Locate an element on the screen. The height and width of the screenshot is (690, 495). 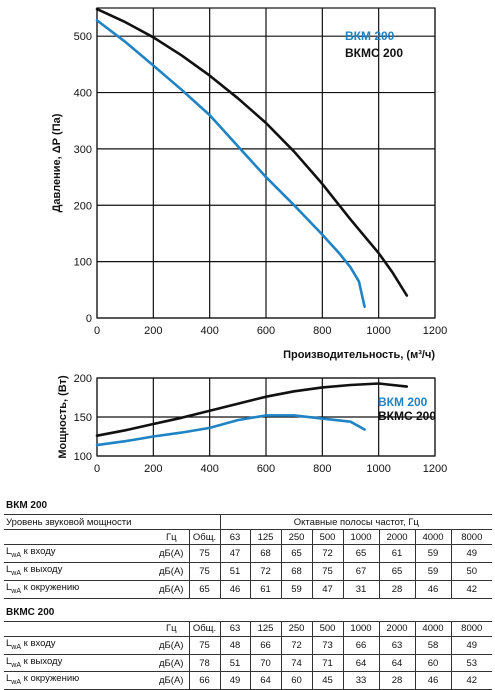
overall-header: Общ. is located at coordinates (204, 628).